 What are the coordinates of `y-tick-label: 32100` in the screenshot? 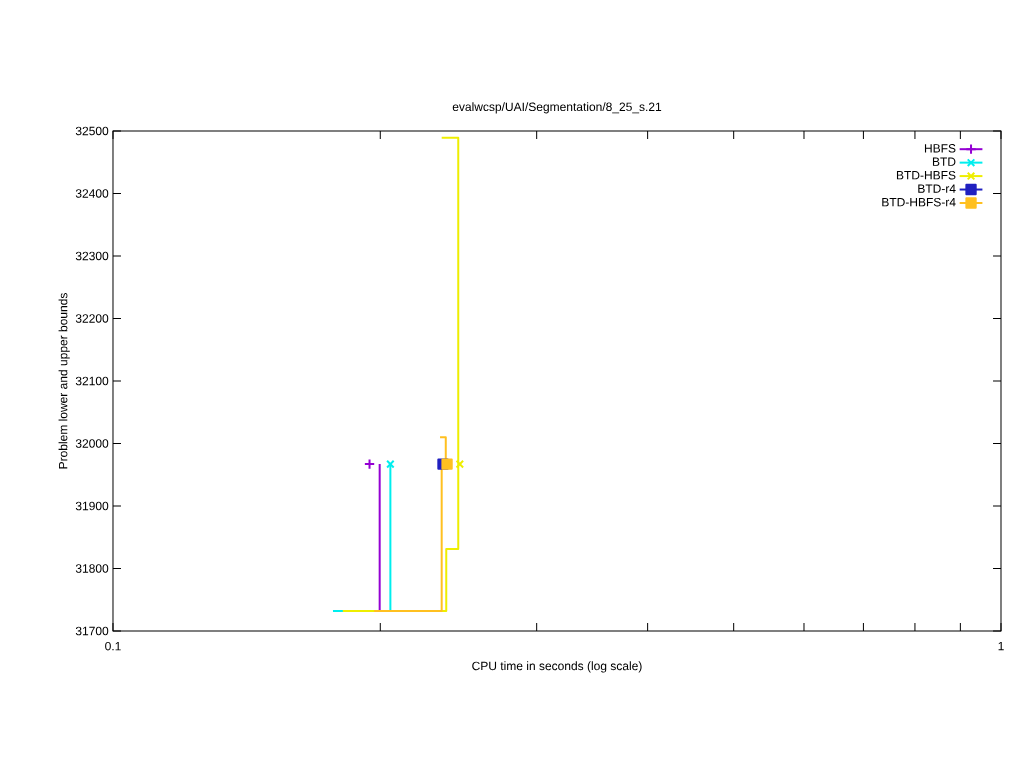 It's located at (92, 381).